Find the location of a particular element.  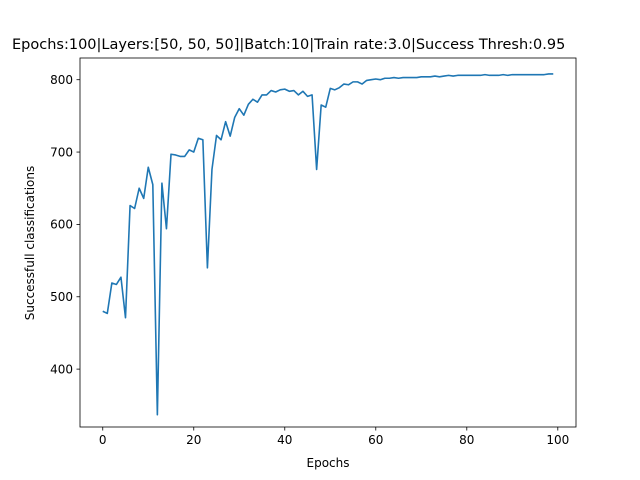

x-tick-label: 100 is located at coordinates (557, 440).